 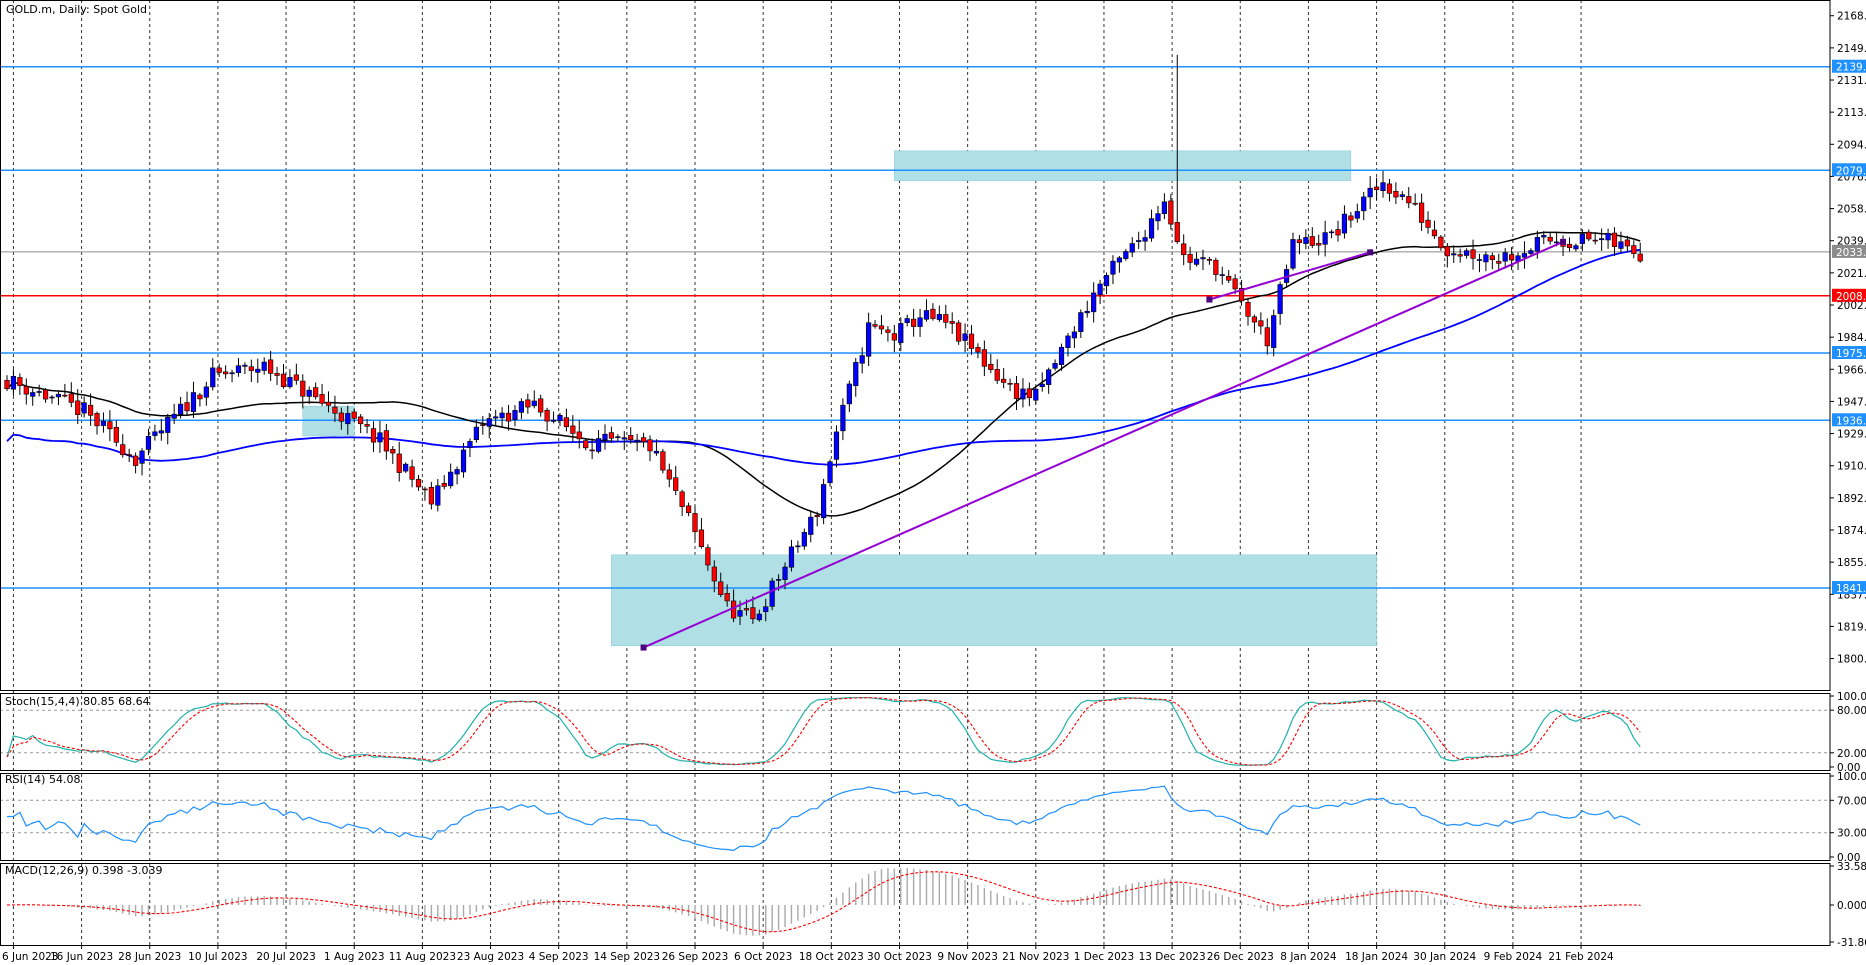 I want to click on price-tick-label: 1984.49, so click(x=1851, y=338).